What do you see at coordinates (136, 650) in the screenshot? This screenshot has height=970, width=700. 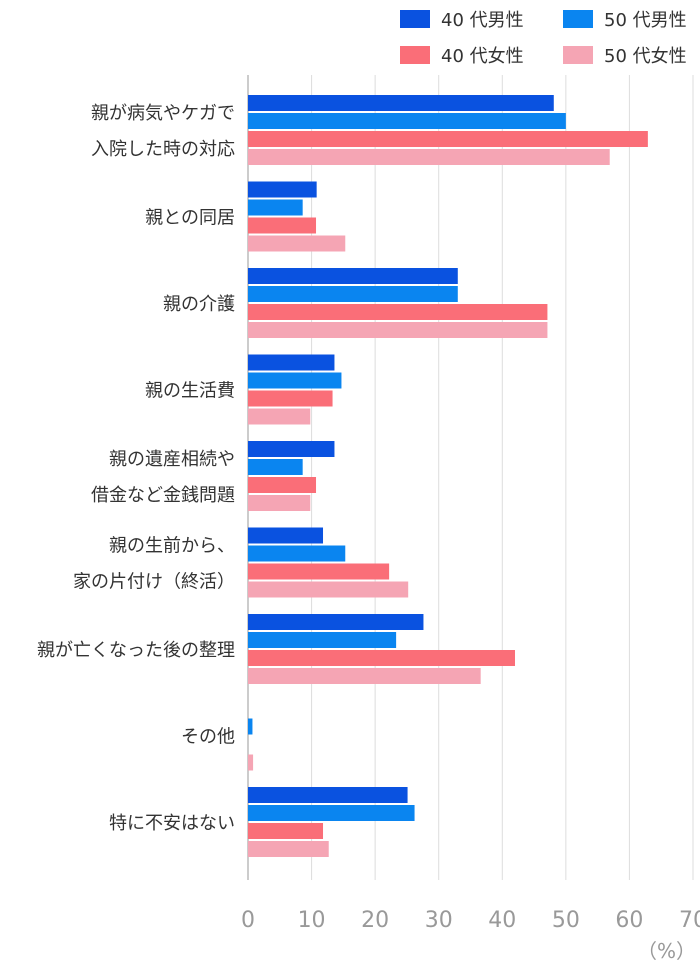 I see `category-label: 親が亡くなった後の整理` at bounding box center [136, 650].